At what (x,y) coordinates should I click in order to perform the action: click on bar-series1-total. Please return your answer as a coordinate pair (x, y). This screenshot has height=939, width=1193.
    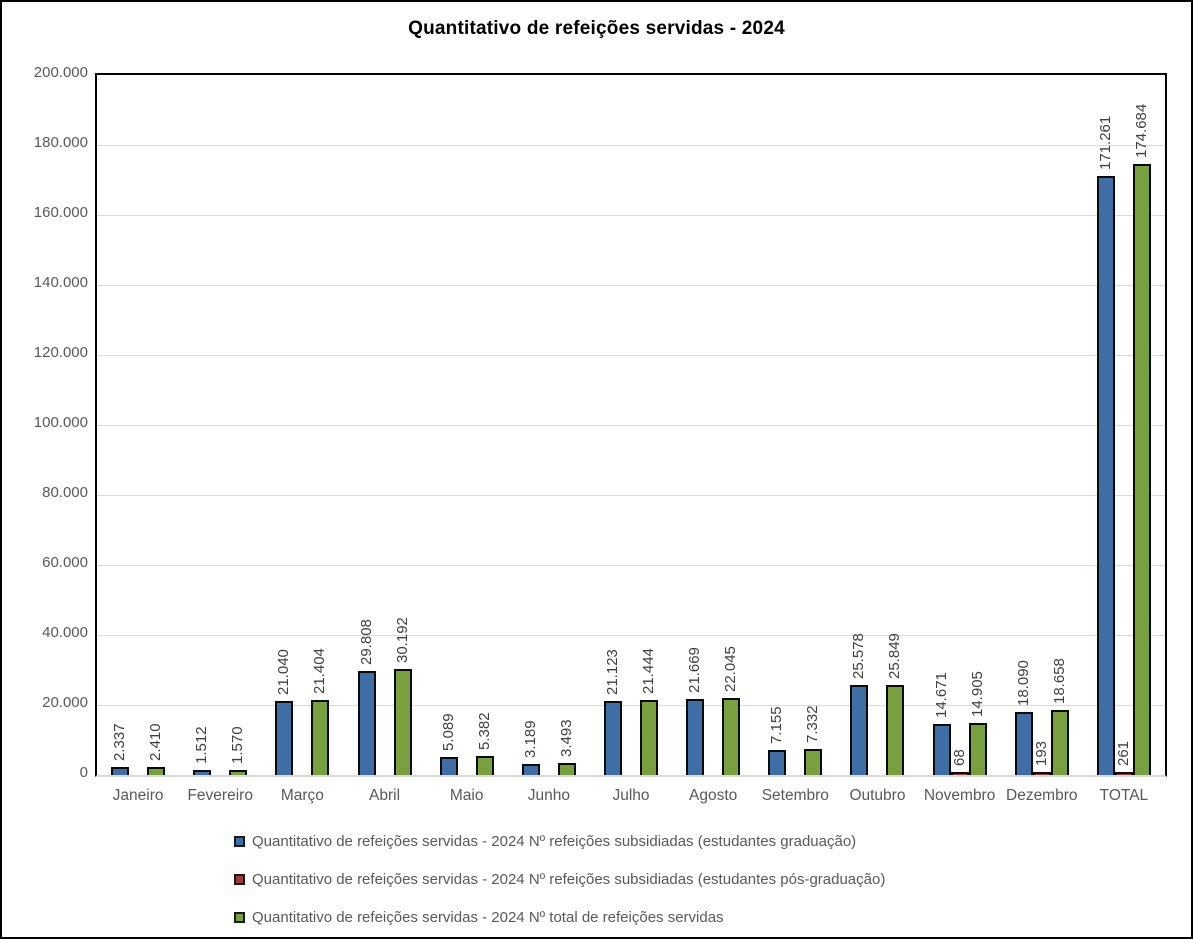
    Looking at the image, I should click on (1105, 475).